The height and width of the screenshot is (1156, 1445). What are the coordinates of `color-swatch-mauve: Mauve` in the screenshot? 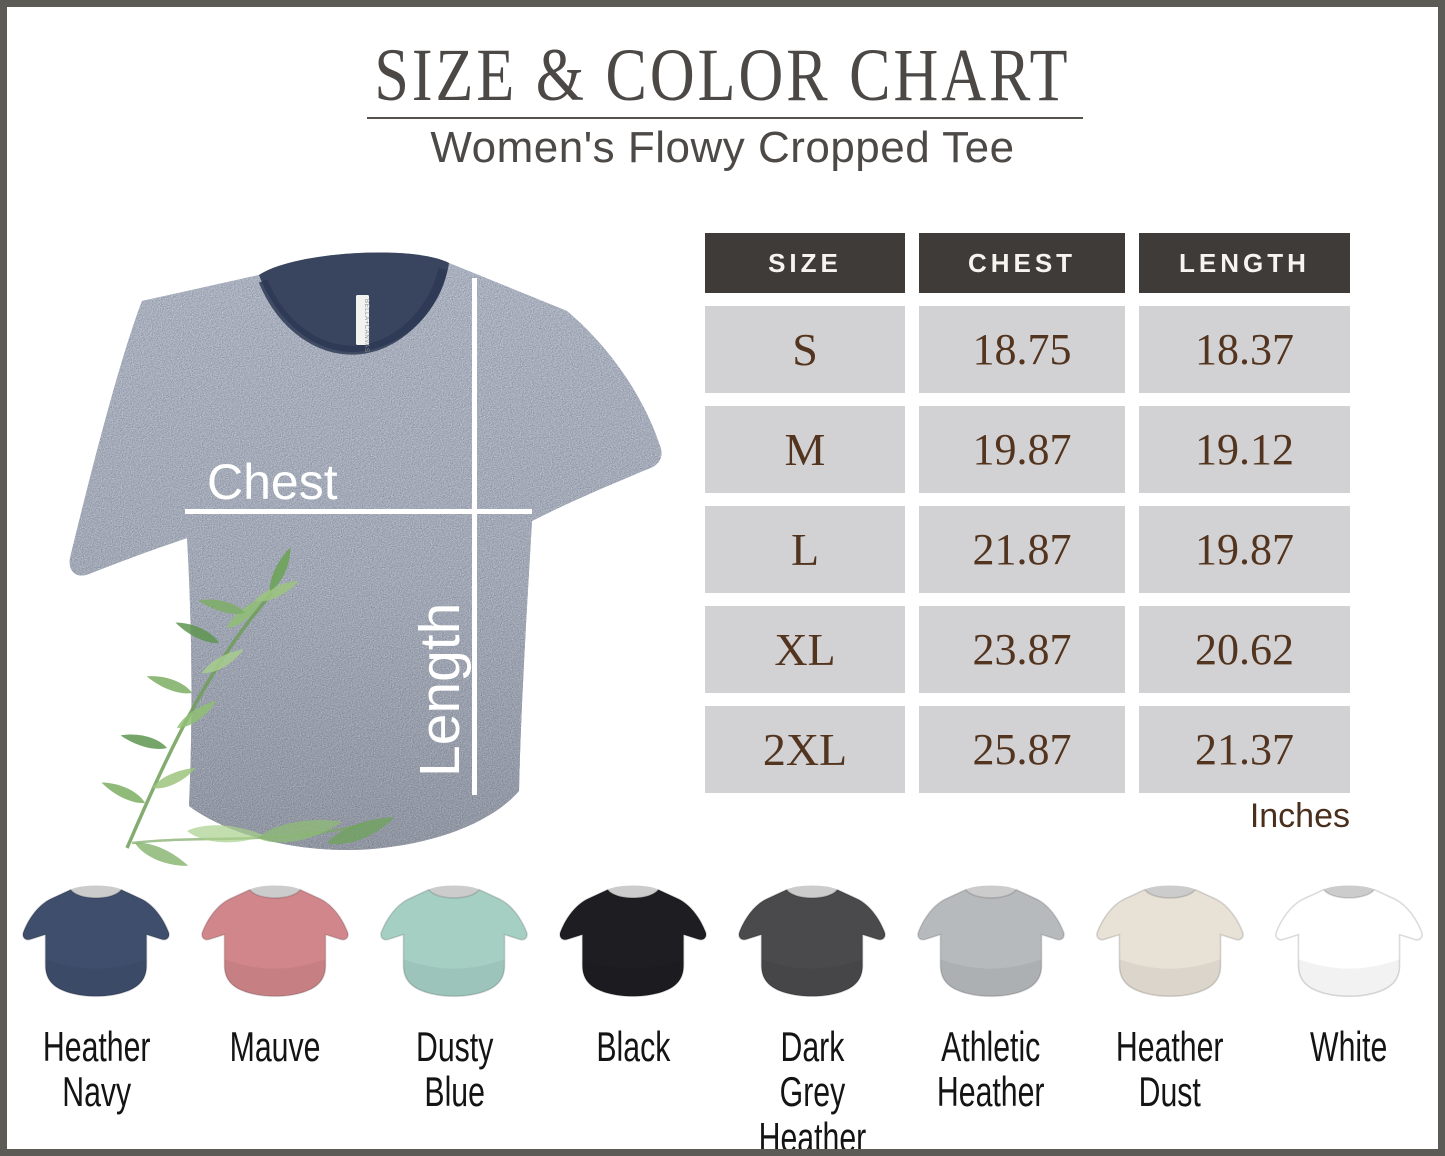 It's located at (275, 1011).